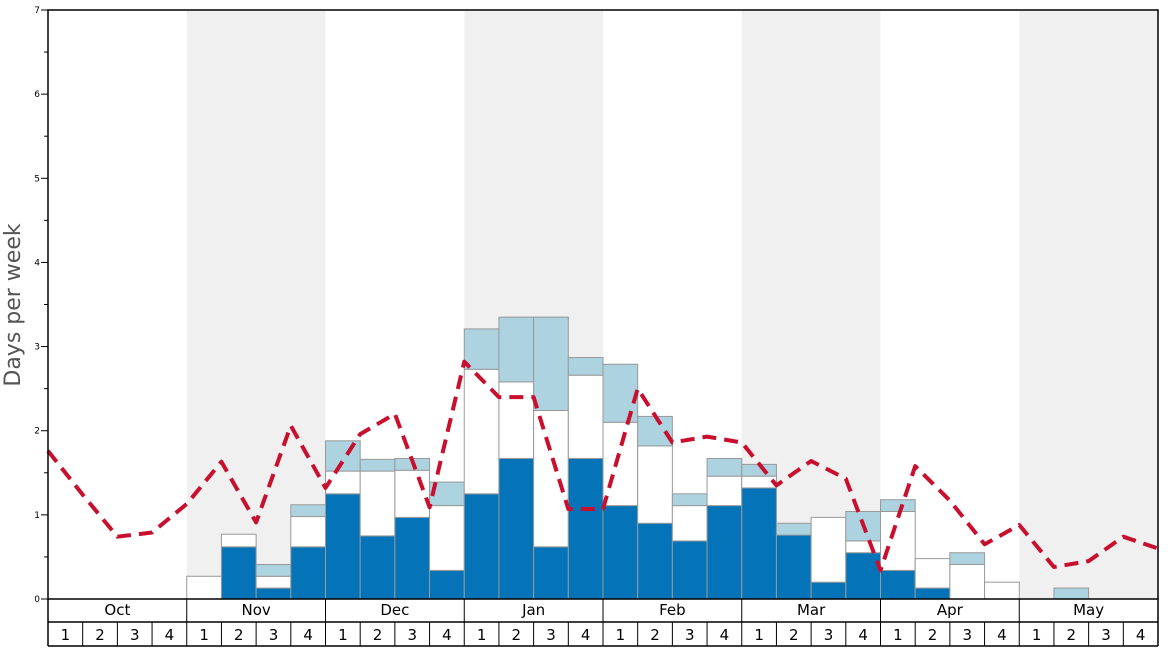  Describe the element at coordinates (950, 610) in the screenshot. I see `month-label-apr: Apr` at that location.